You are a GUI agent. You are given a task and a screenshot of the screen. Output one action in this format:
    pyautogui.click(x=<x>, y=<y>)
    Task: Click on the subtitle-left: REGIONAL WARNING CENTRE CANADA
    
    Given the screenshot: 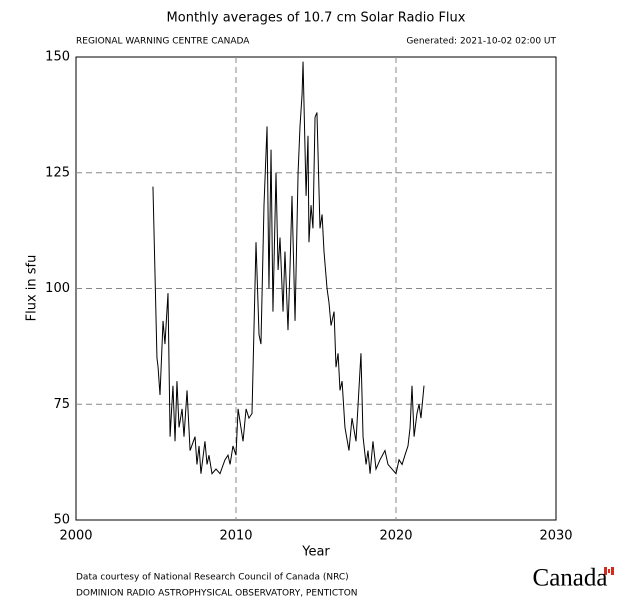 What is the action you would take?
    pyautogui.click(x=163, y=42)
    